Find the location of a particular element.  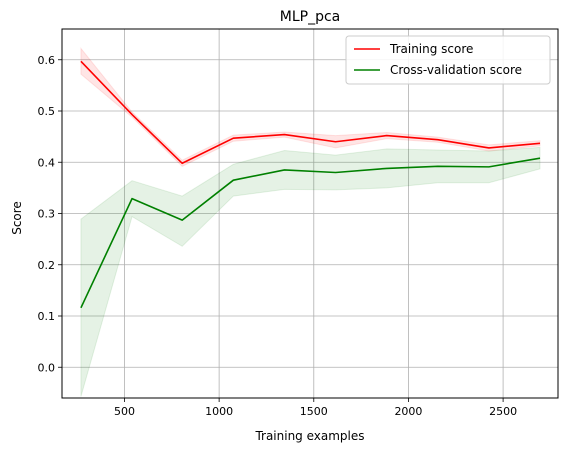

y-tick-label: 0.3 is located at coordinates (47, 214).